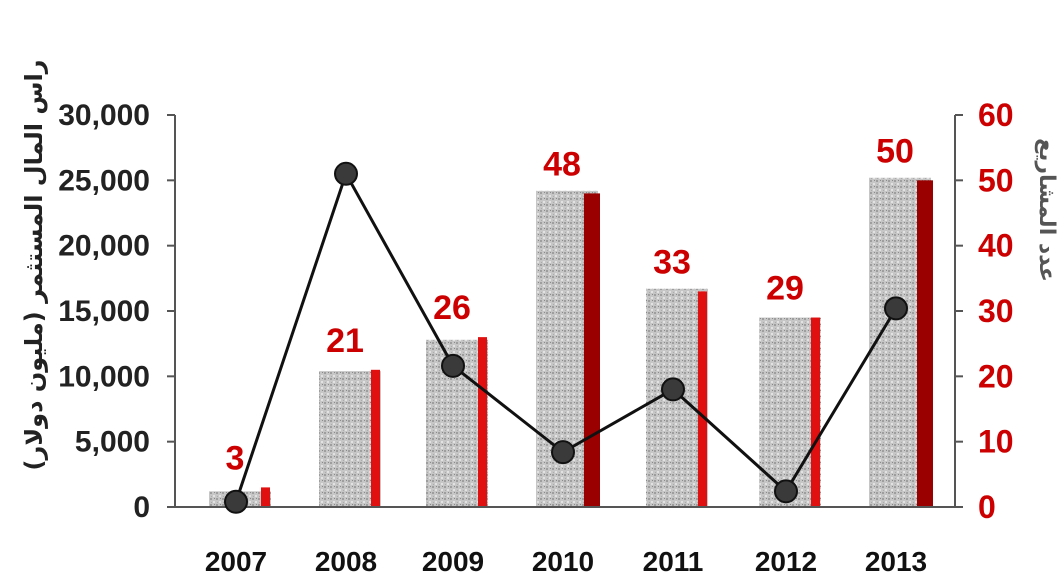  What do you see at coordinates (104, 246) in the screenshot?
I see `left-tick-label: 20,000` at bounding box center [104, 246].